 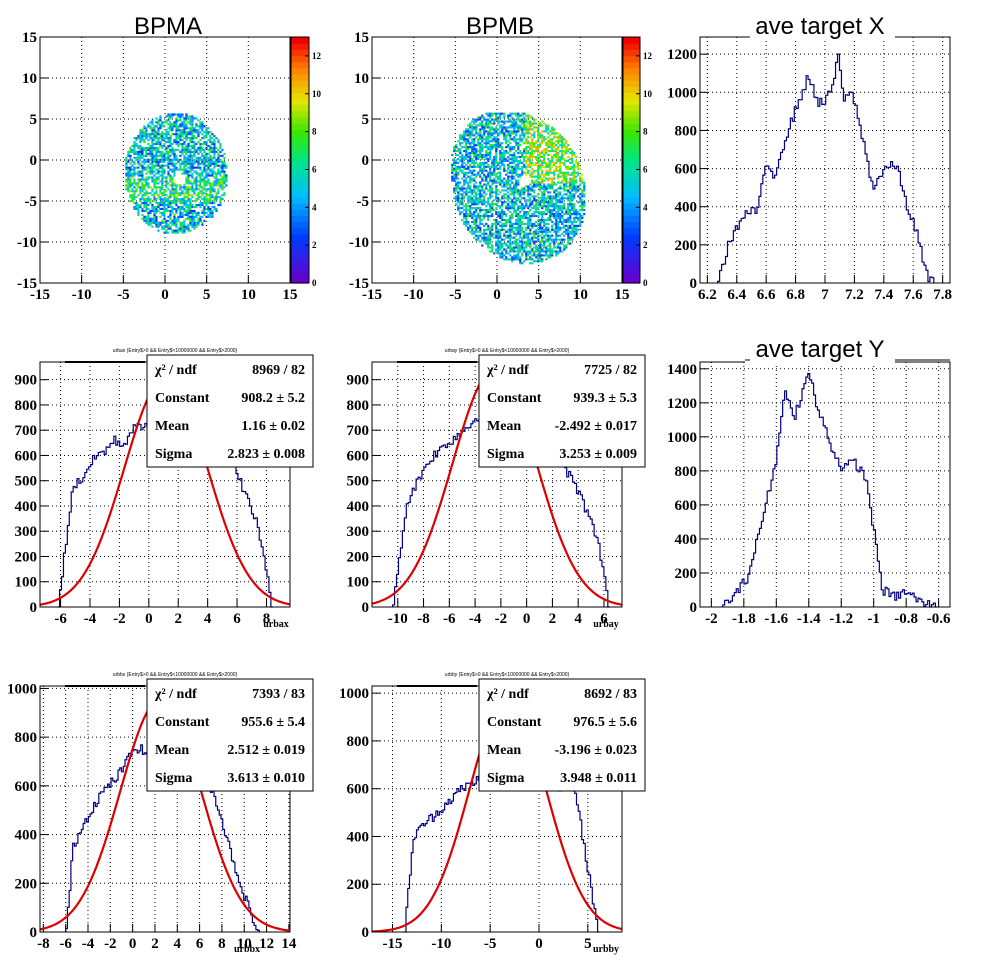 I want to click on stats-label: Mean, so click(x=172, y=426).